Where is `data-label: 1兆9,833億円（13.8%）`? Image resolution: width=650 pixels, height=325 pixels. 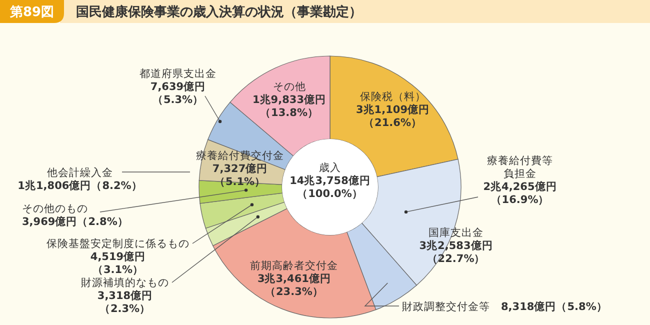
data-label: 1兆9,833億円（13.8%） is located at coordinates (289, 105).